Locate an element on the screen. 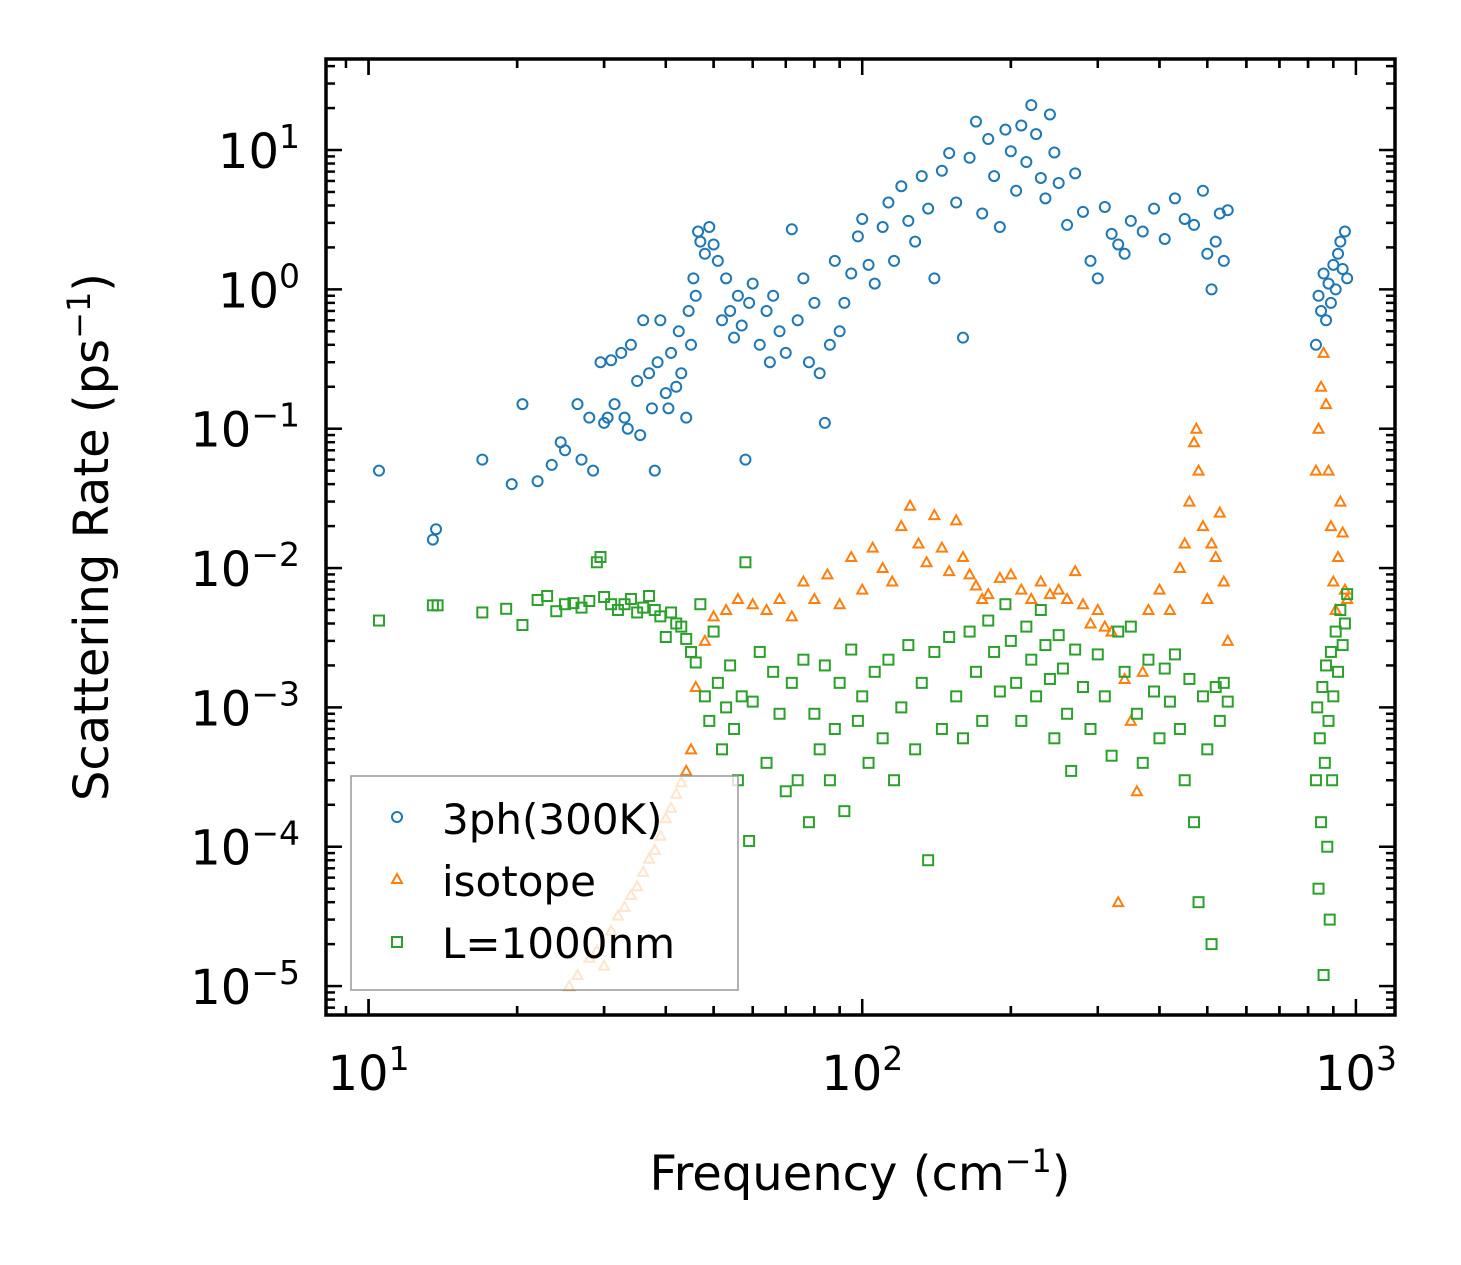  legend-label-3ph: 3ph(300K) is located at coordinates (552, 819).